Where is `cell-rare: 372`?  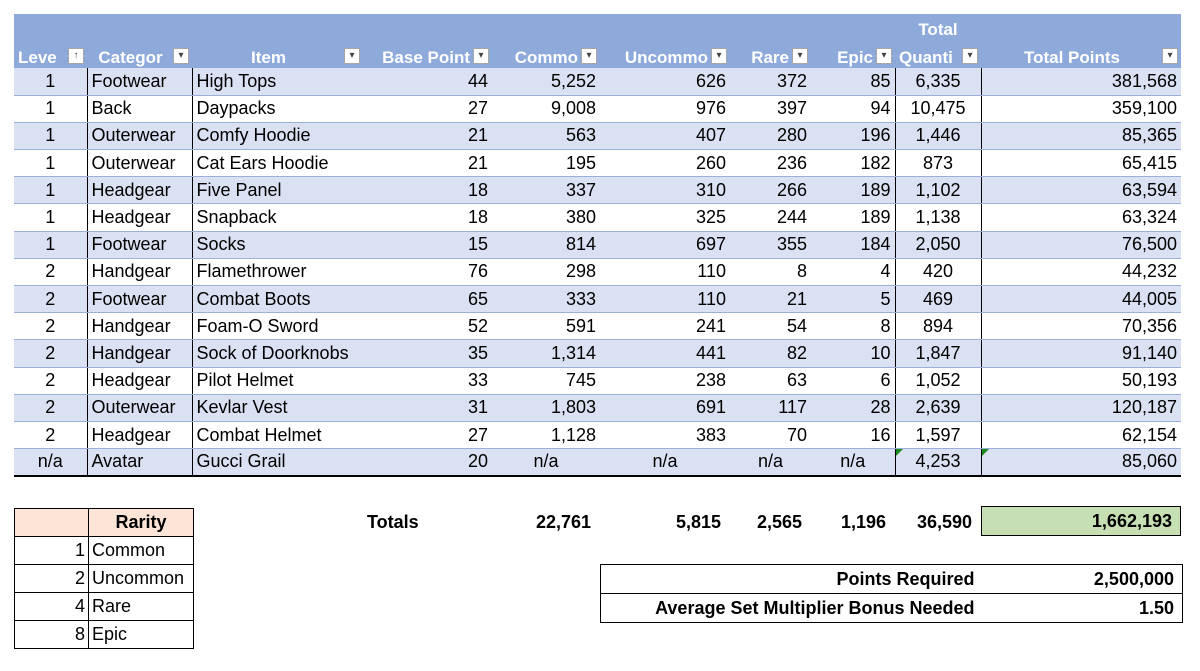 cell-rare: 372 is located at coordinates (770, 82).